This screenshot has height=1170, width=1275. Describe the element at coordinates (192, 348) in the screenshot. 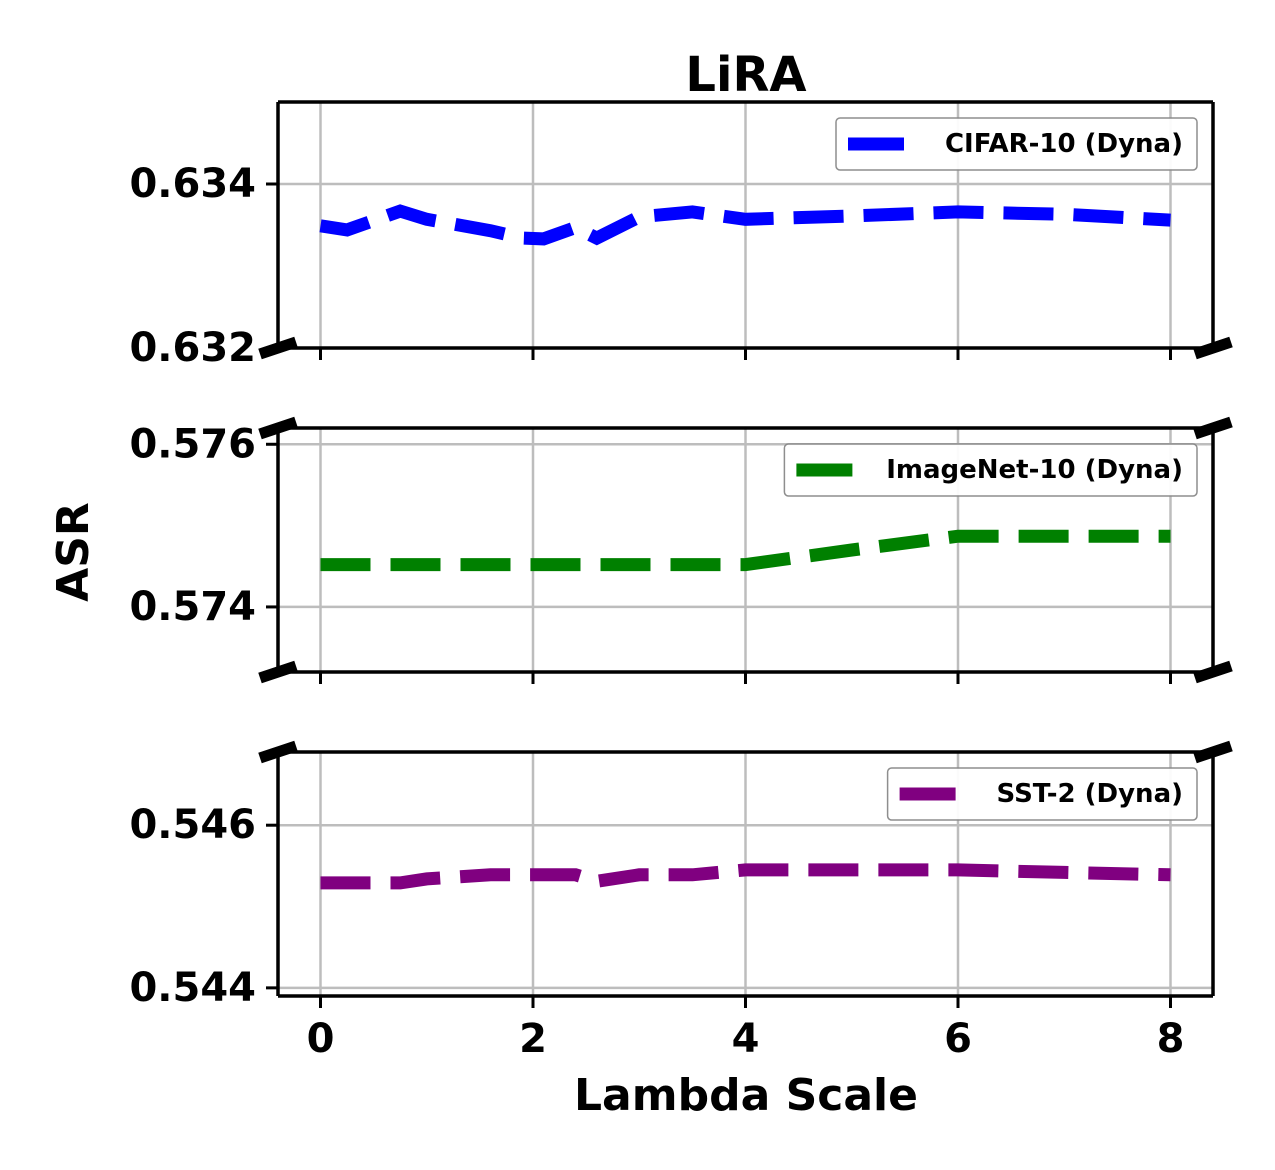

I see `y-tick-label: 0.632` at that location.